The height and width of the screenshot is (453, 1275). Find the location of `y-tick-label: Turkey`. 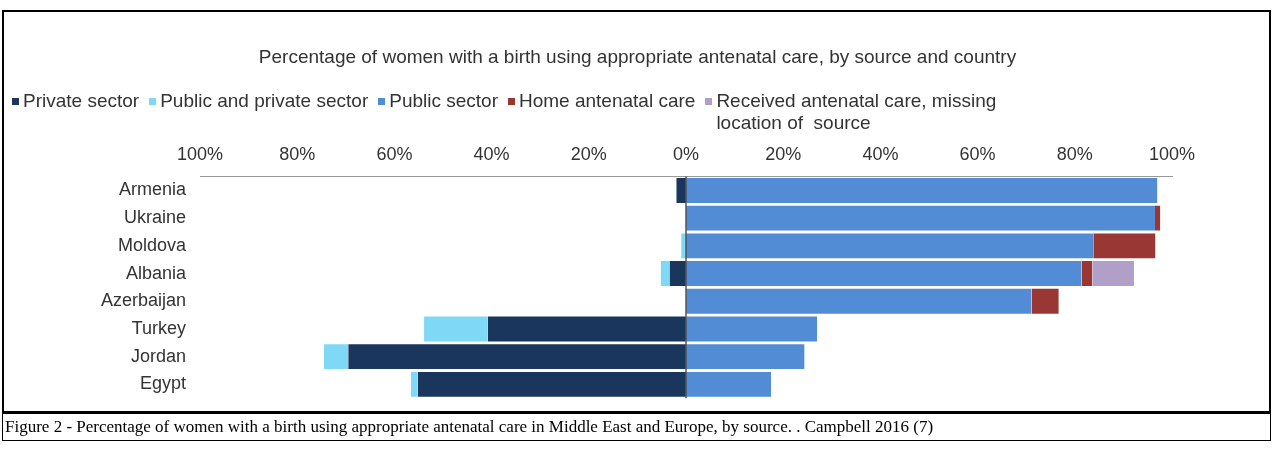

y-tick-label: Turkey is located at coordinates (158, 327).